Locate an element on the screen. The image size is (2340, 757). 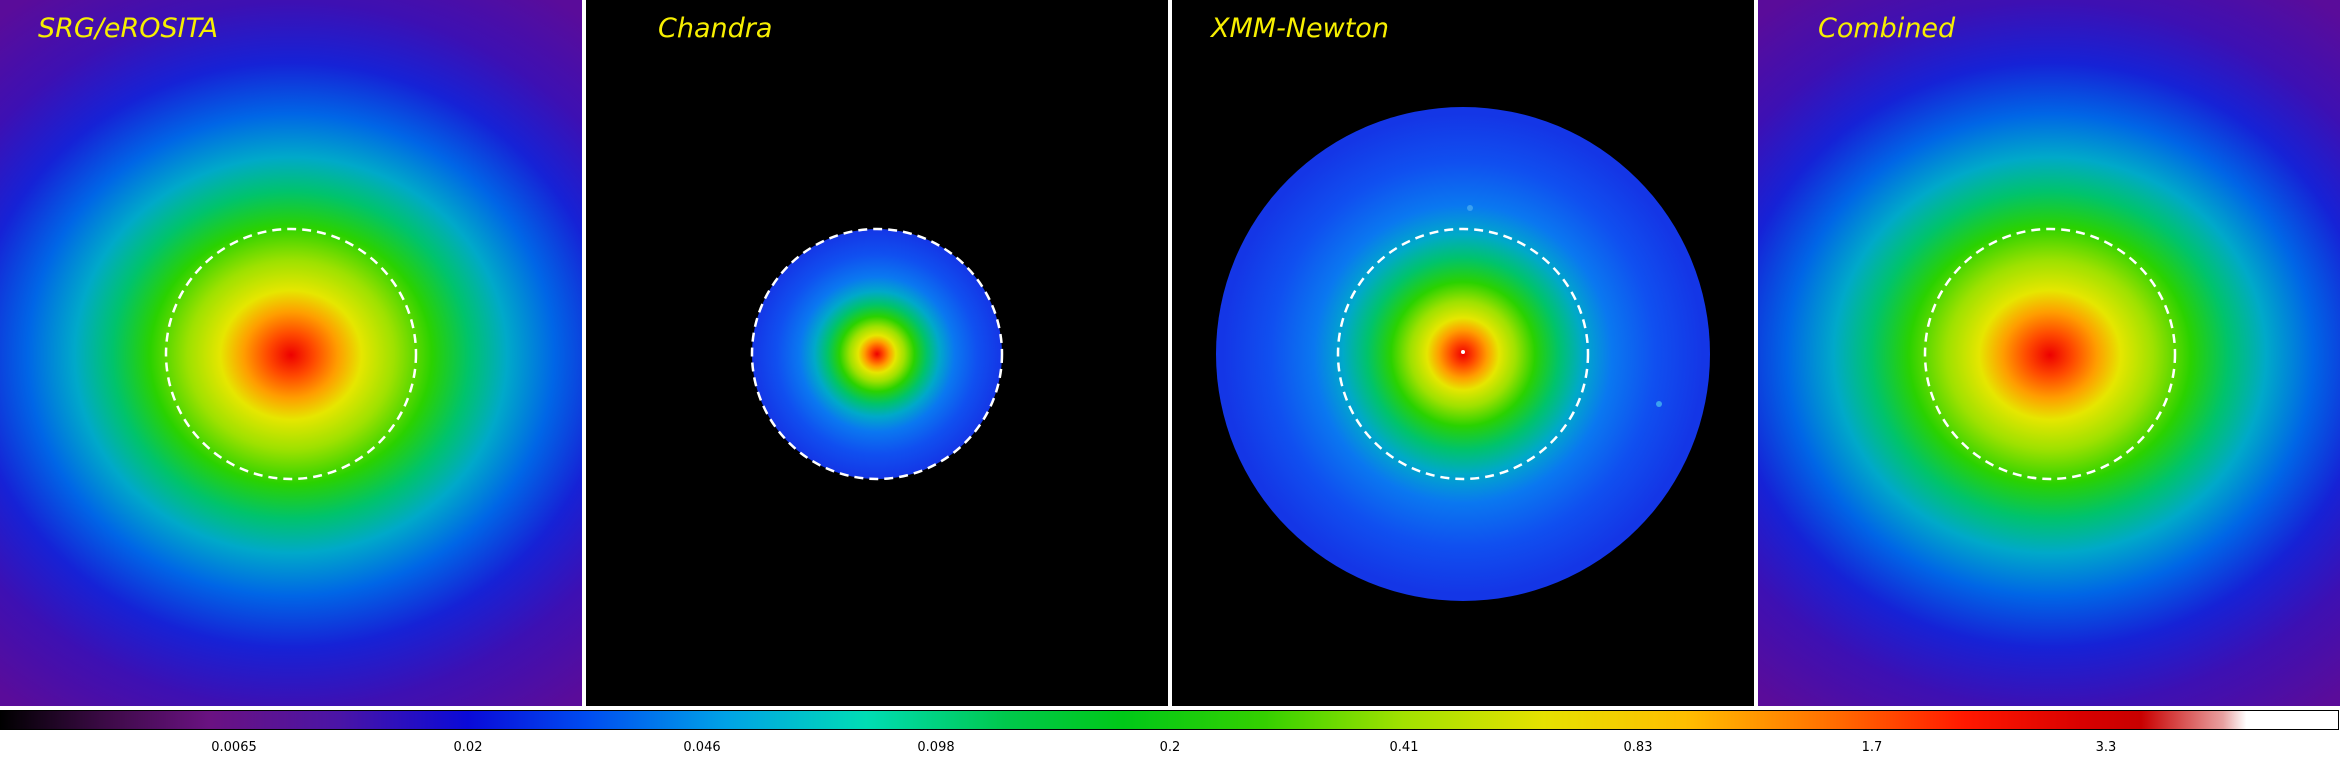
core-marker is located at coordinates (1463, 352).